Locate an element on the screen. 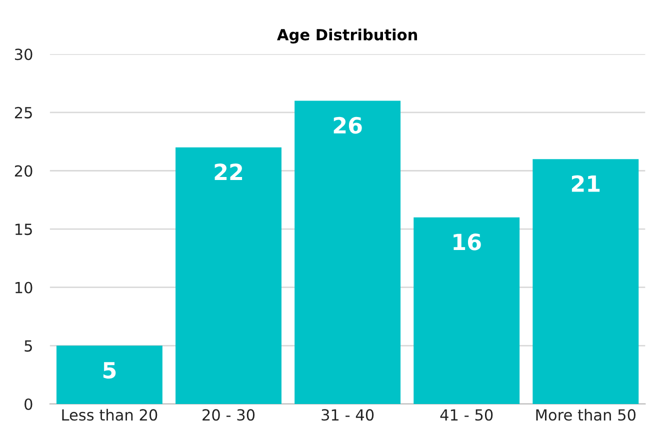  data-label: 16 is located at coordinates (467, 242).